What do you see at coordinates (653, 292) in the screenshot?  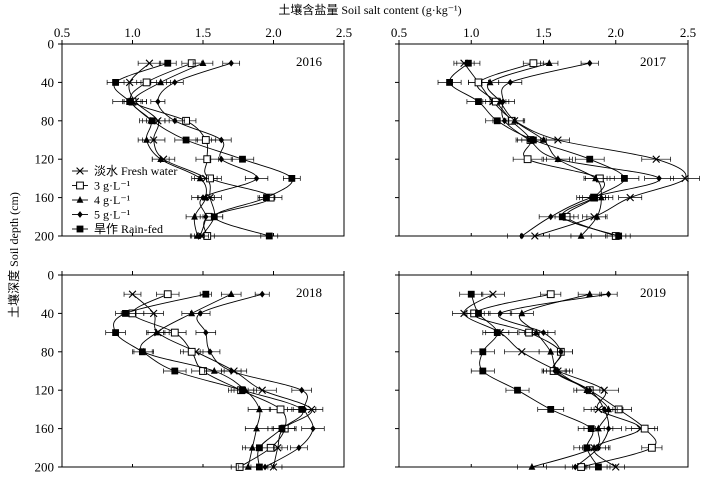 I see `panel-year-label: 2019` at bounding box center [653, 292].